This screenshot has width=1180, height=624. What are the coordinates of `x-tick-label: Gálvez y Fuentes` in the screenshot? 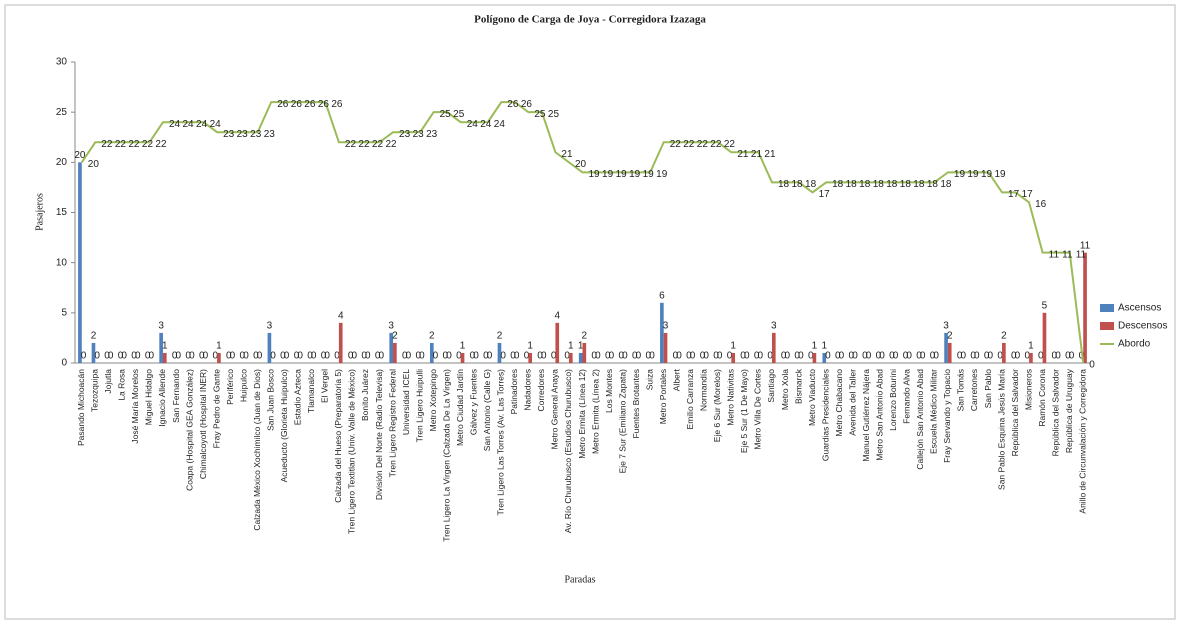 It's located at (473, 402).